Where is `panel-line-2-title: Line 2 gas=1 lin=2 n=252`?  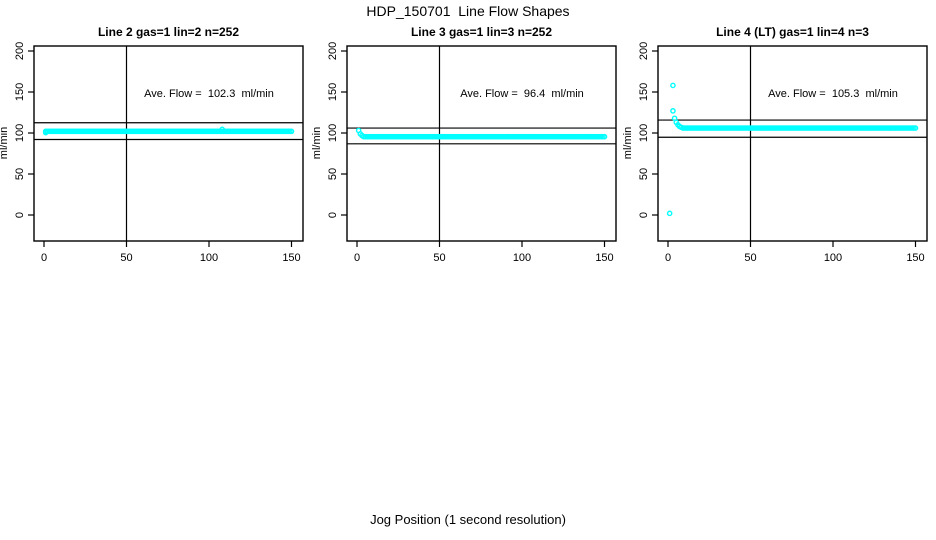 panel-line-2-title: Line 2 gas=1 lin=2 n=252 is located at coordinates (168, 32).